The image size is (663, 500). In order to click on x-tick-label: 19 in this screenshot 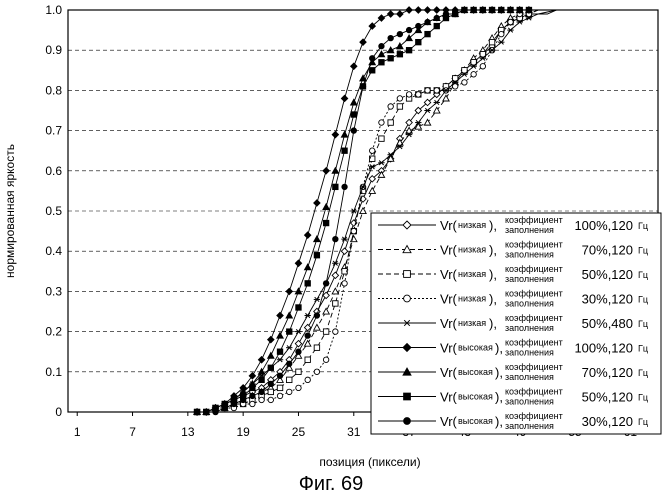, I will do `click(243, 432)`.